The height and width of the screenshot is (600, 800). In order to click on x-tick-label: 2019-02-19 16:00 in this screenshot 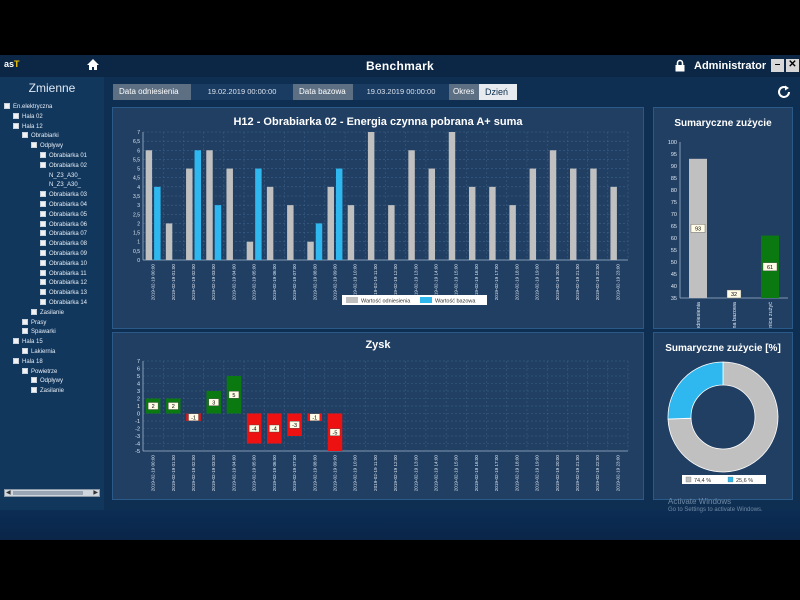, I will do `click(476, 282)`.